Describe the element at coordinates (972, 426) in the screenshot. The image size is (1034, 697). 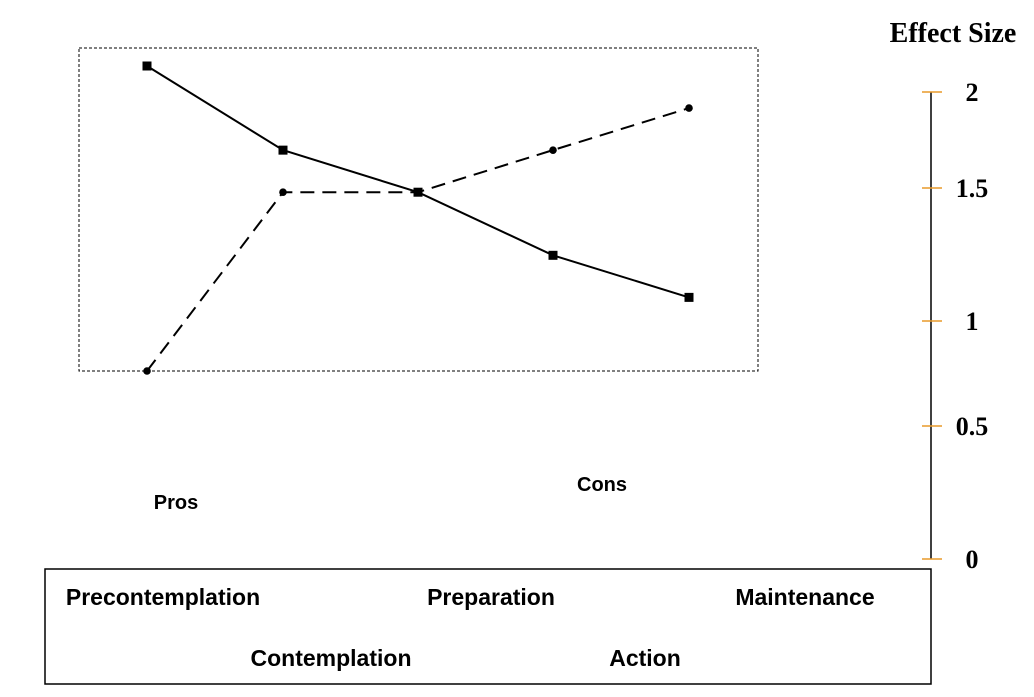
I see `y-tick-label-3: 0.5` at that location.